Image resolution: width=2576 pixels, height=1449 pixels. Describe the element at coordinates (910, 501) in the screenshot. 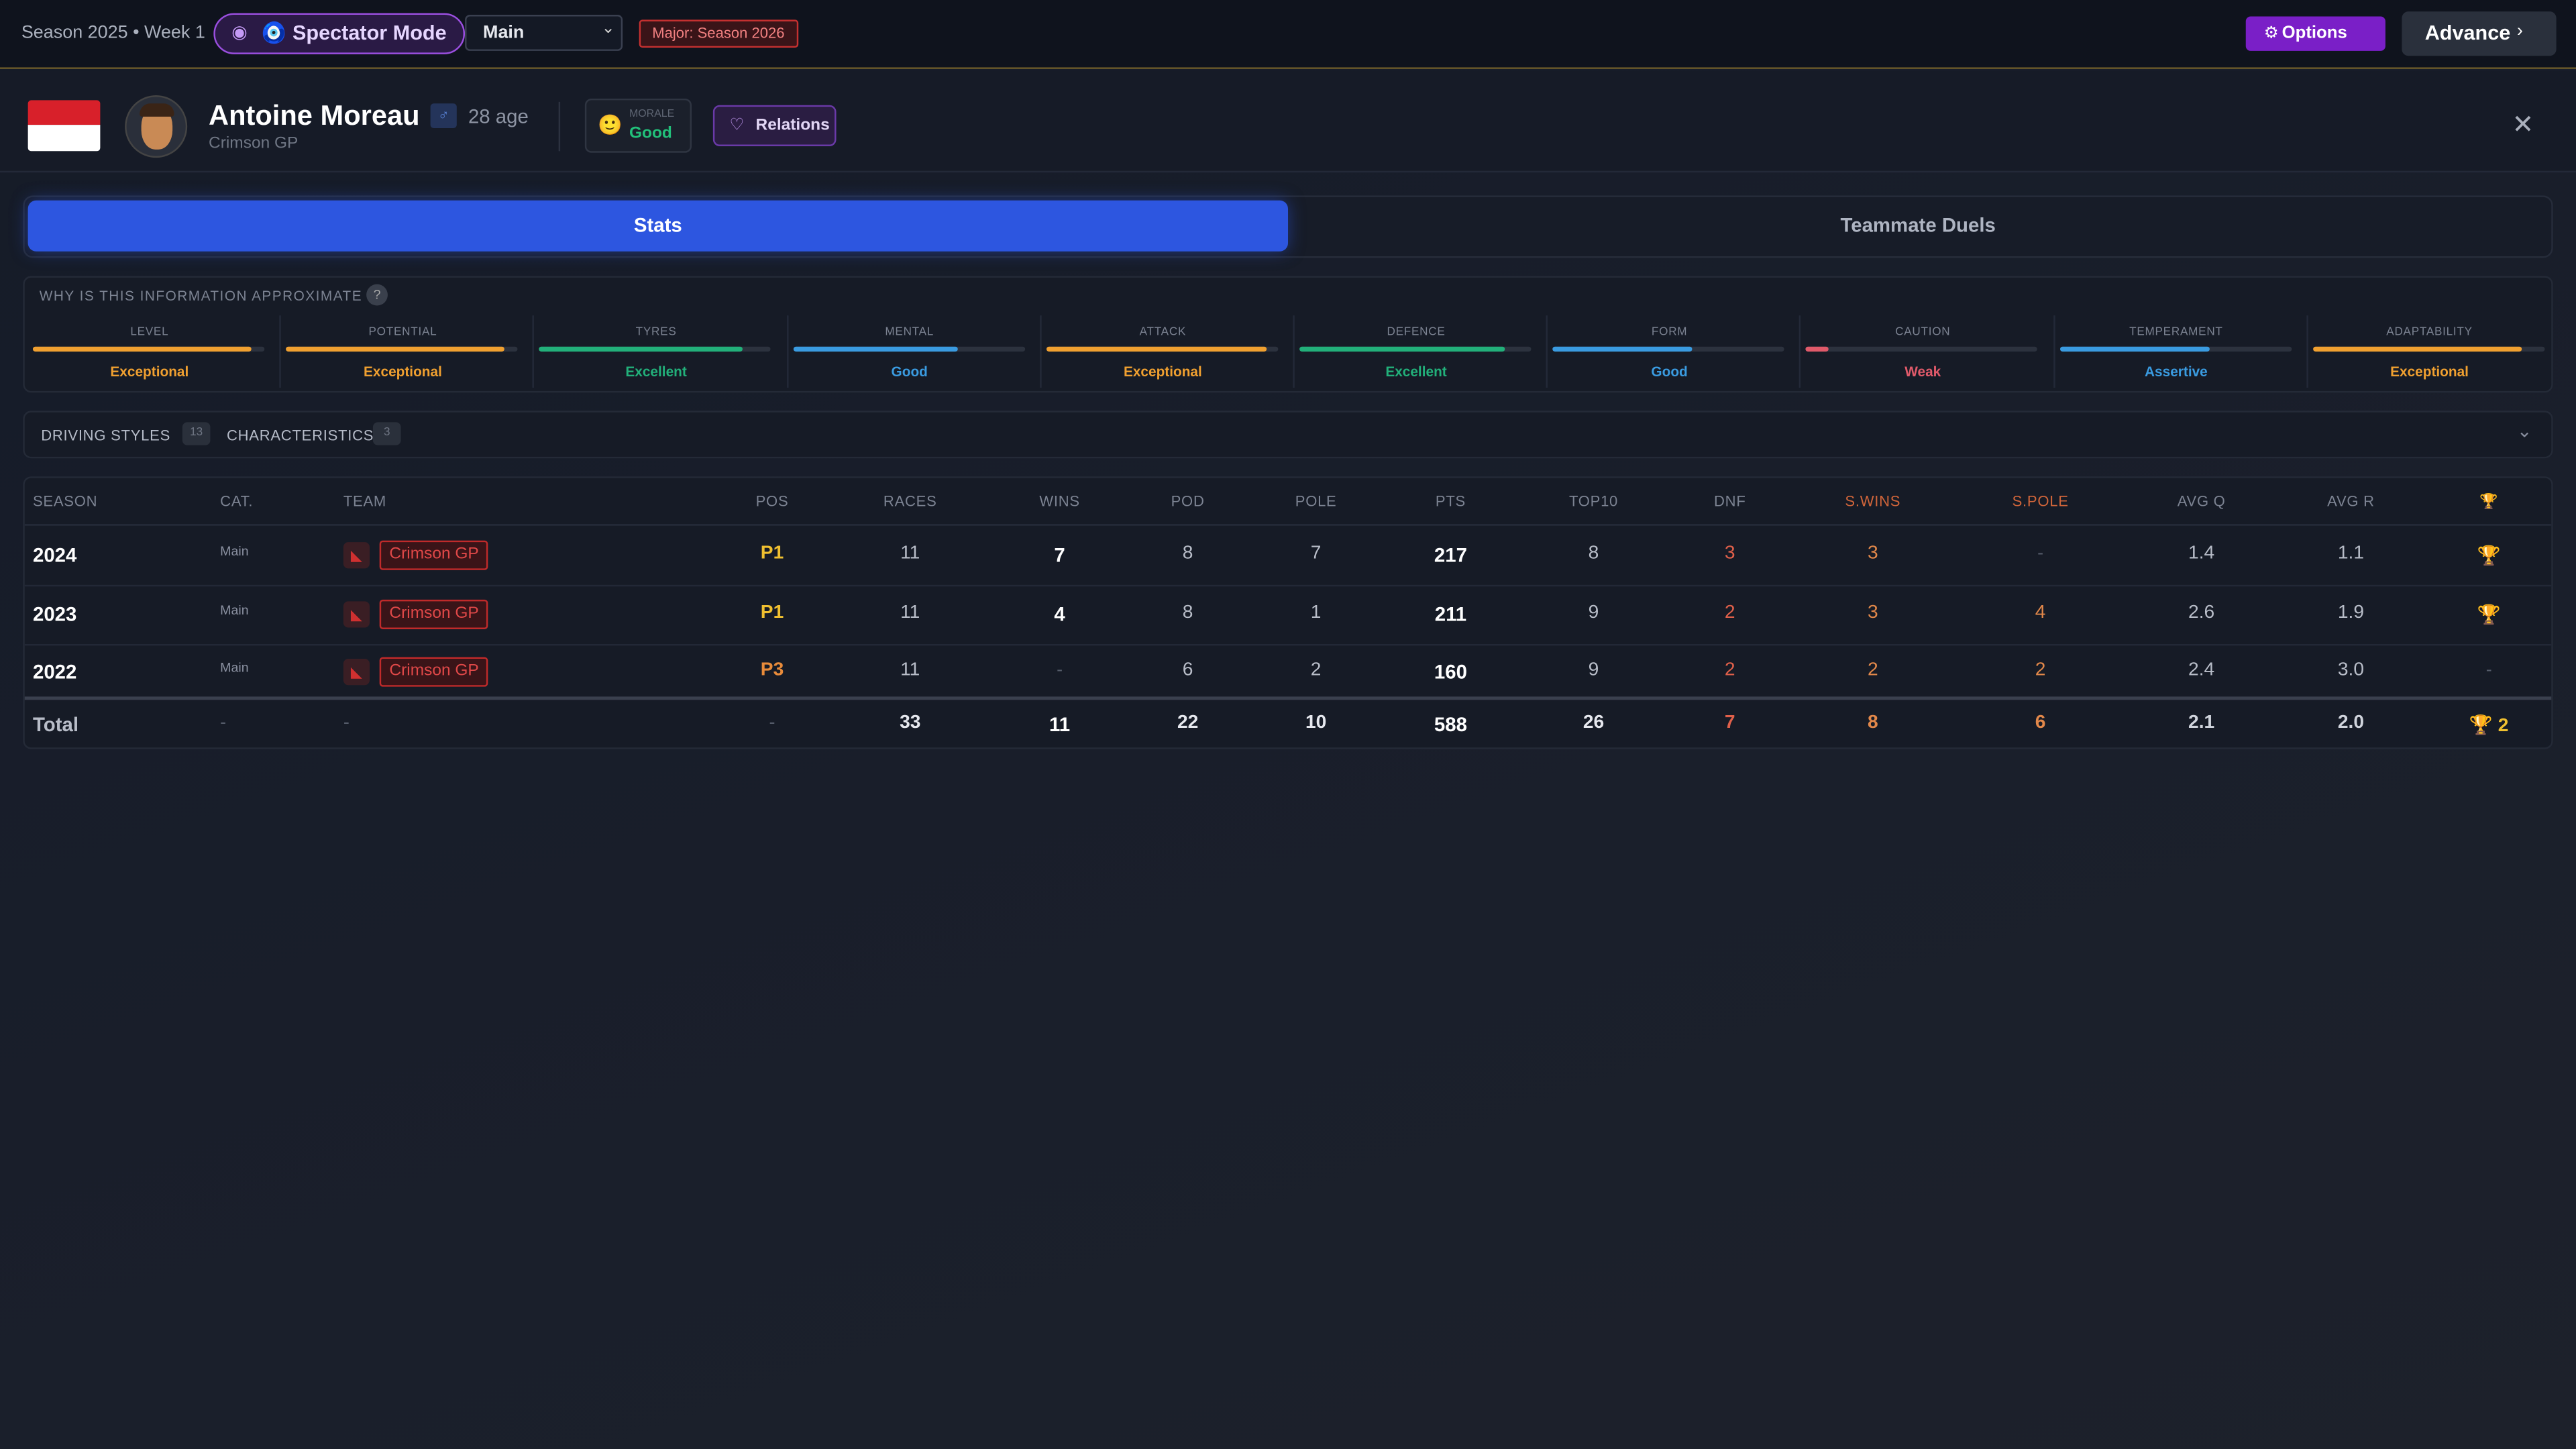

I see `column-header: RACES` at that location.